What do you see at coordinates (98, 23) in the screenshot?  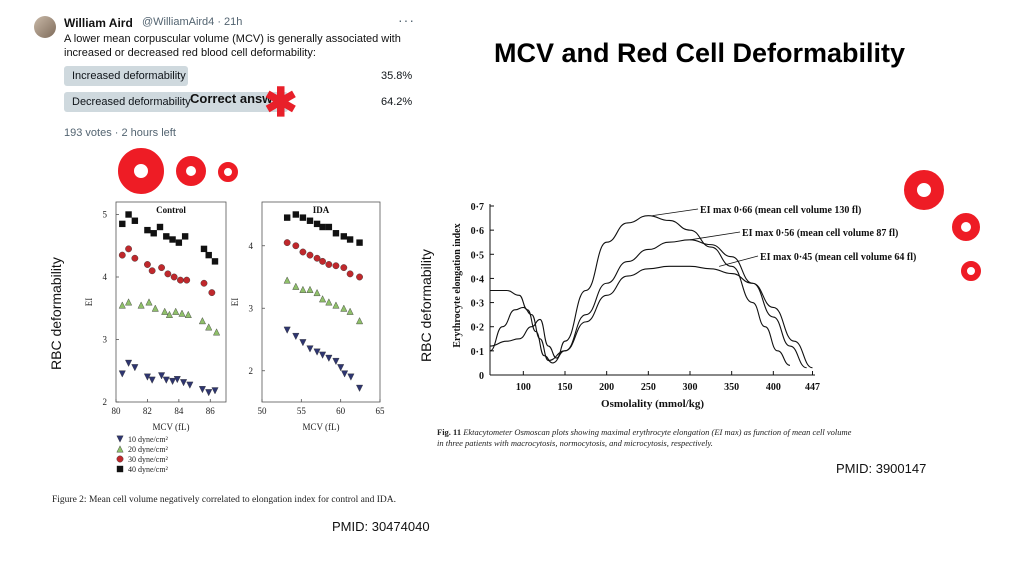 I see `author-name: William Aird` at bounding box center [98, 23].